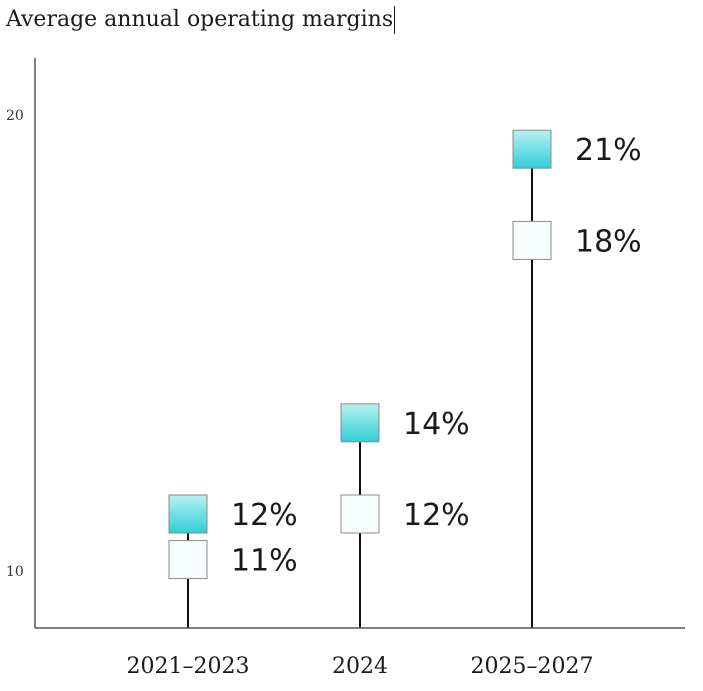 This screenshot has width=703, height=691. I want to click on category-label: 2025–2027, so click(532, 666).